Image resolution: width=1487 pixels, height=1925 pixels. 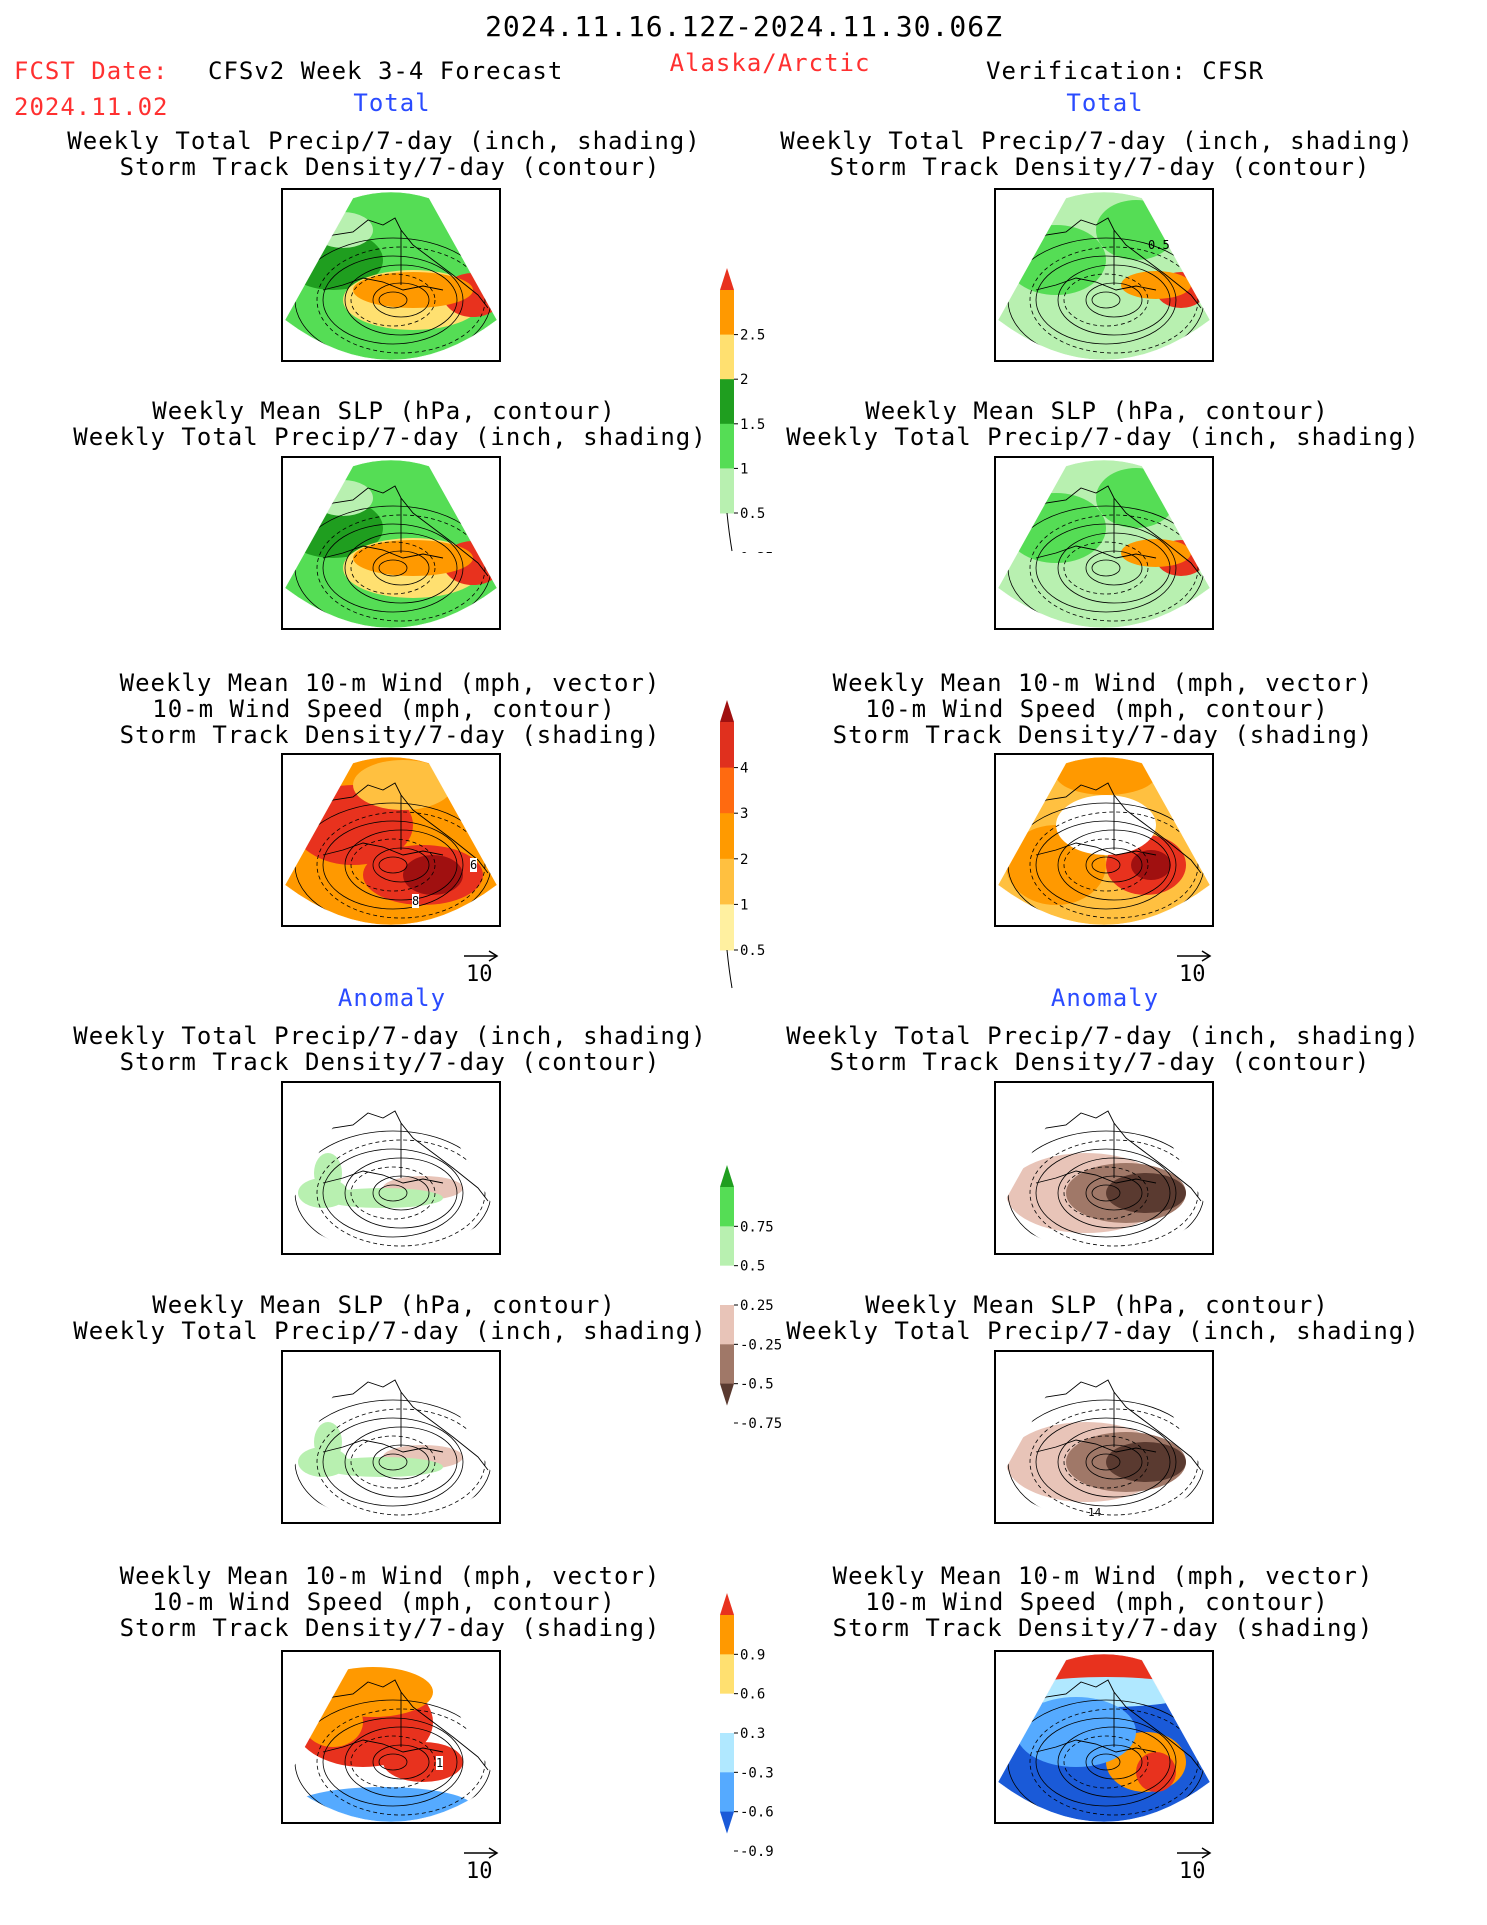 What do you see at coordinates (744, 469) in the screenshot?
I see `colorbar-label: 1` at bounding box center [744, 469].